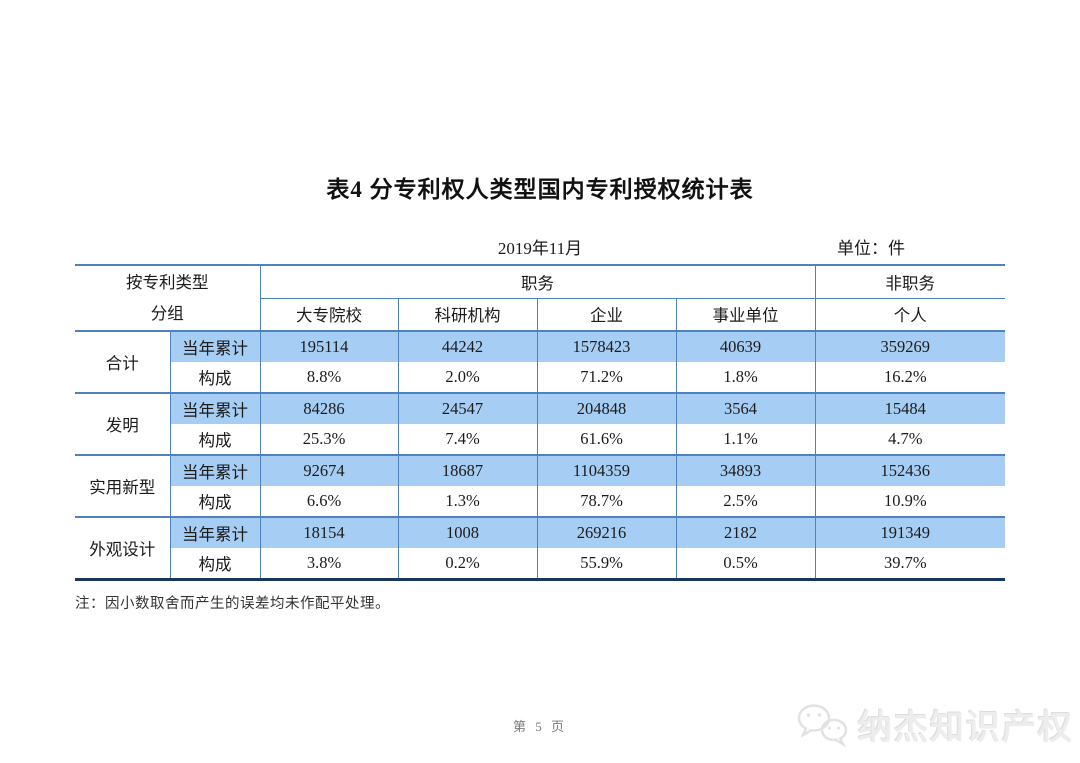 This screenshot has width=1080, height=763. What do you see at coordinates (328, 502) in the screenshot?
I see `cell-value: 6.6%` at bounding box center [328, 502].